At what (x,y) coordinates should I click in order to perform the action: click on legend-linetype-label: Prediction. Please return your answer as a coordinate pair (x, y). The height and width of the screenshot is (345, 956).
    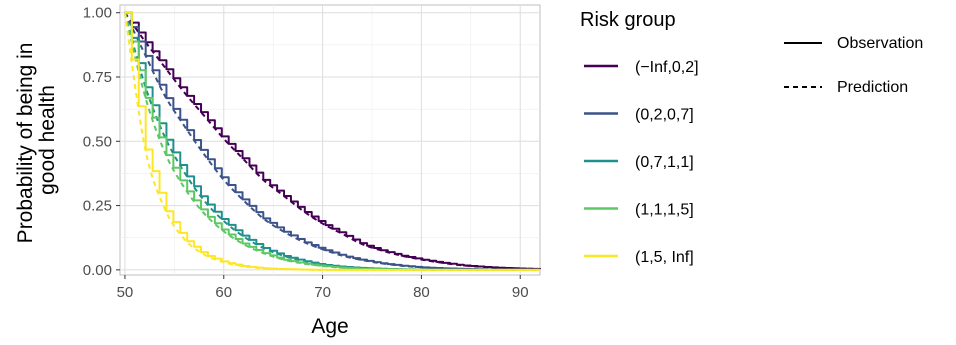
    Looking at the image, I should click on (872, 87).